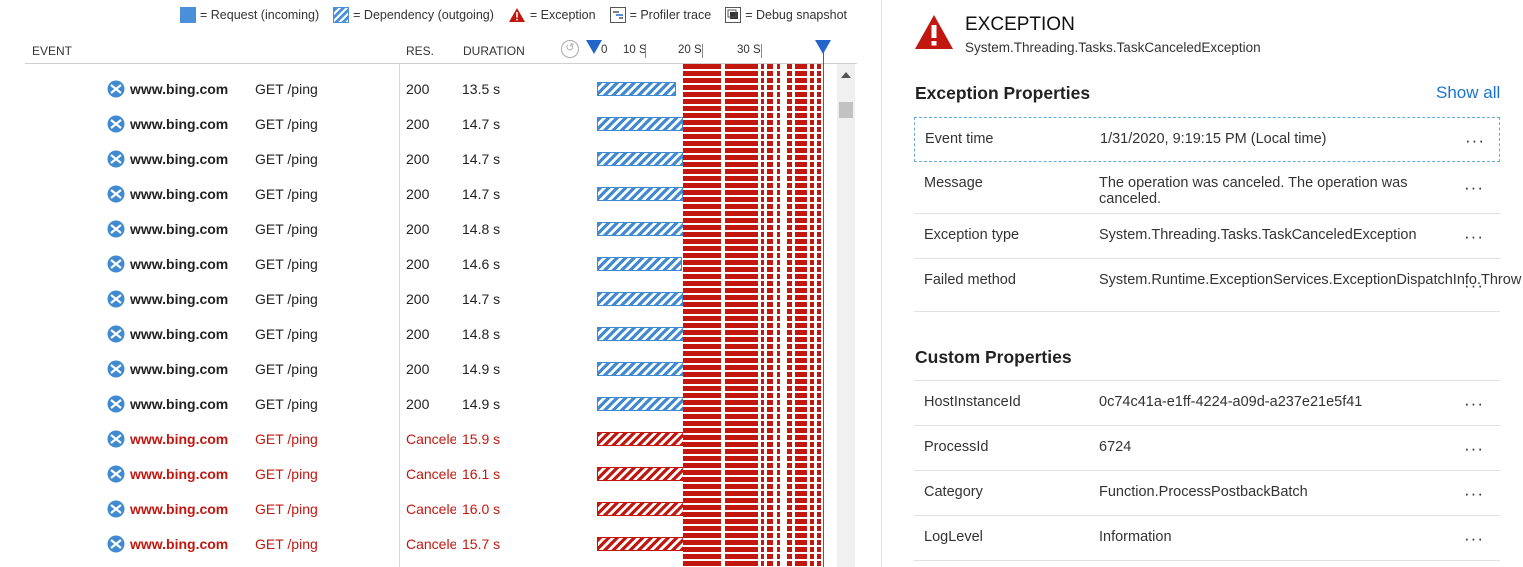 The height and width of the screenshot is (567, 1523). What do you see at coordinates (846, 75) in the screenshot?
I see `scroll-up-arrow-icon` at bounding box center [846, 75].